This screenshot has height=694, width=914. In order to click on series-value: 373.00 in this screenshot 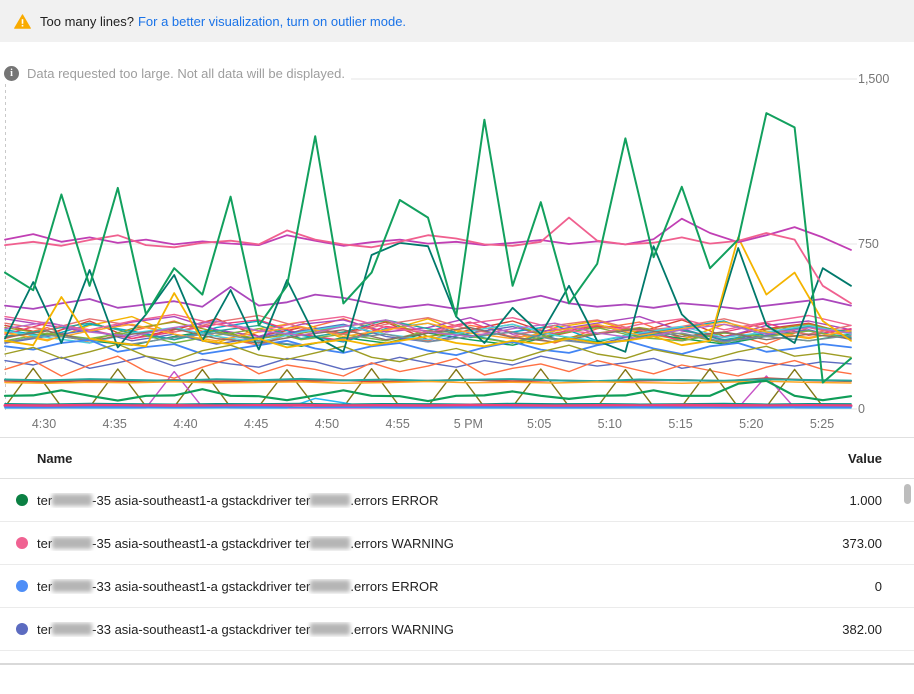, I will do `click(862, 543)`.